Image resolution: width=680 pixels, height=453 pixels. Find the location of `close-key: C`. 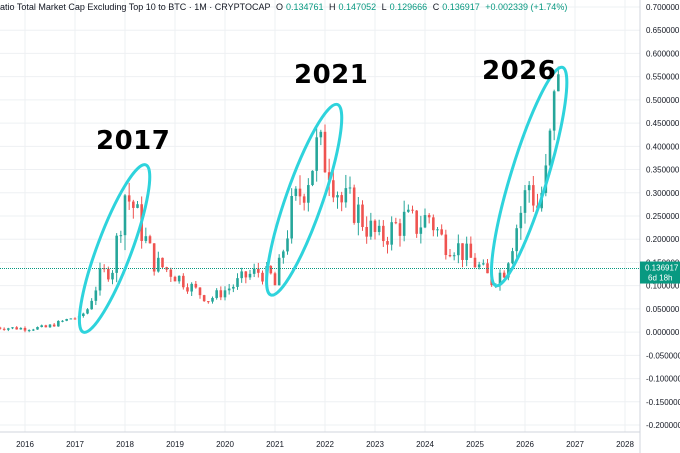

close-key: C is located at coordinates (436, 7).